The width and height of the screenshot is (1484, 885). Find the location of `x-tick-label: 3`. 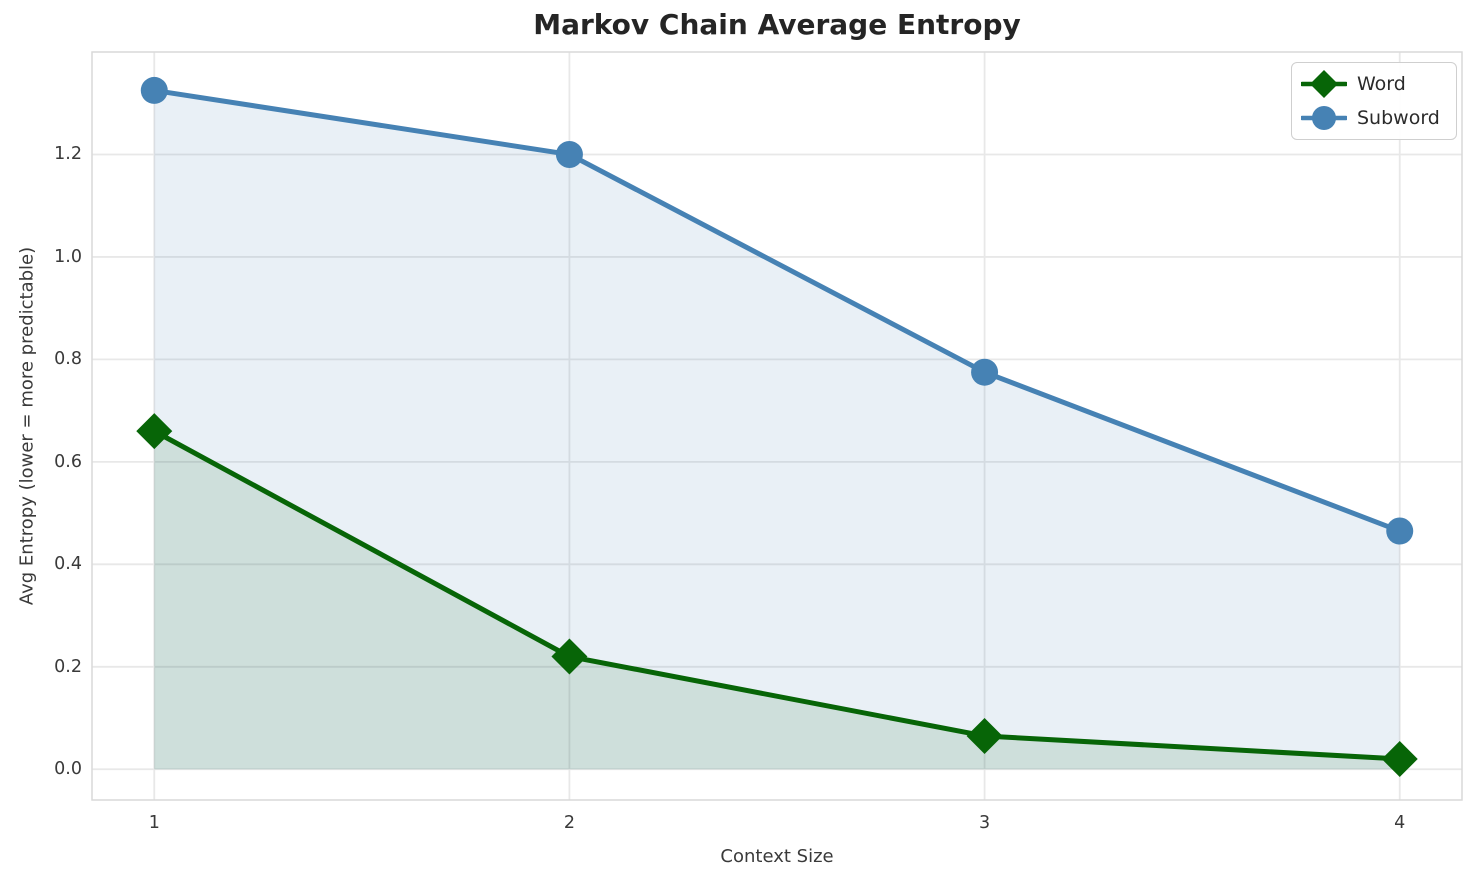

x-tick-label: 3 is located at coordinates (984, 823).